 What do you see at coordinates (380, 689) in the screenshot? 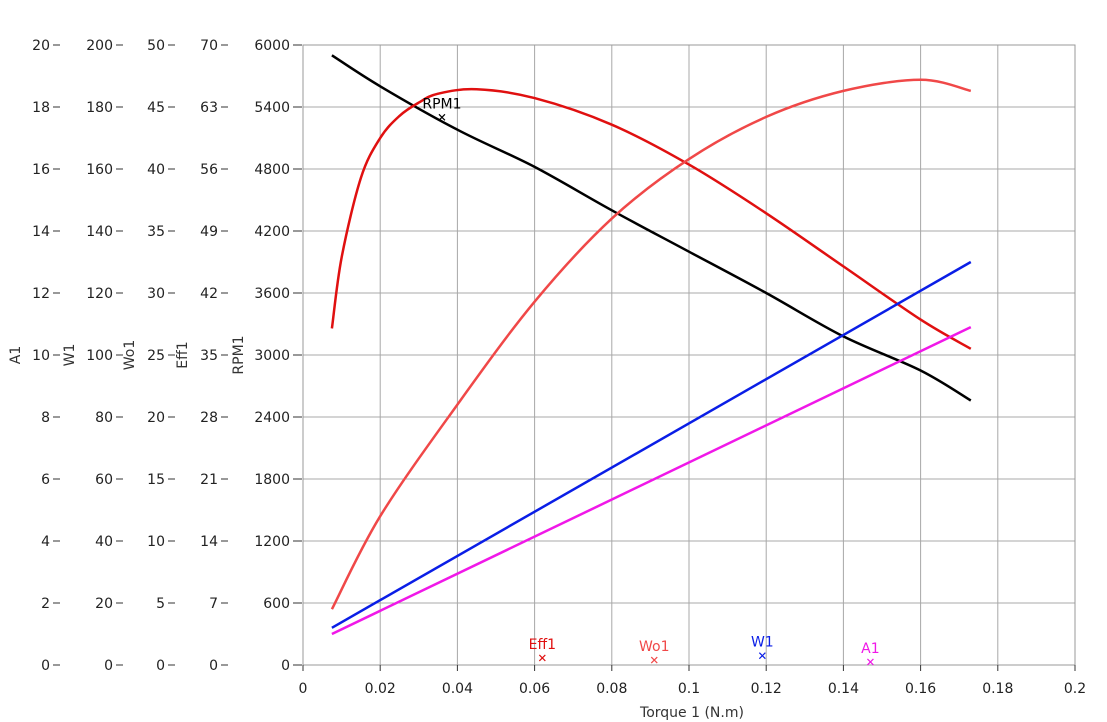
I see `x-tick-label: 0.02` at bounding box center [380, 689].